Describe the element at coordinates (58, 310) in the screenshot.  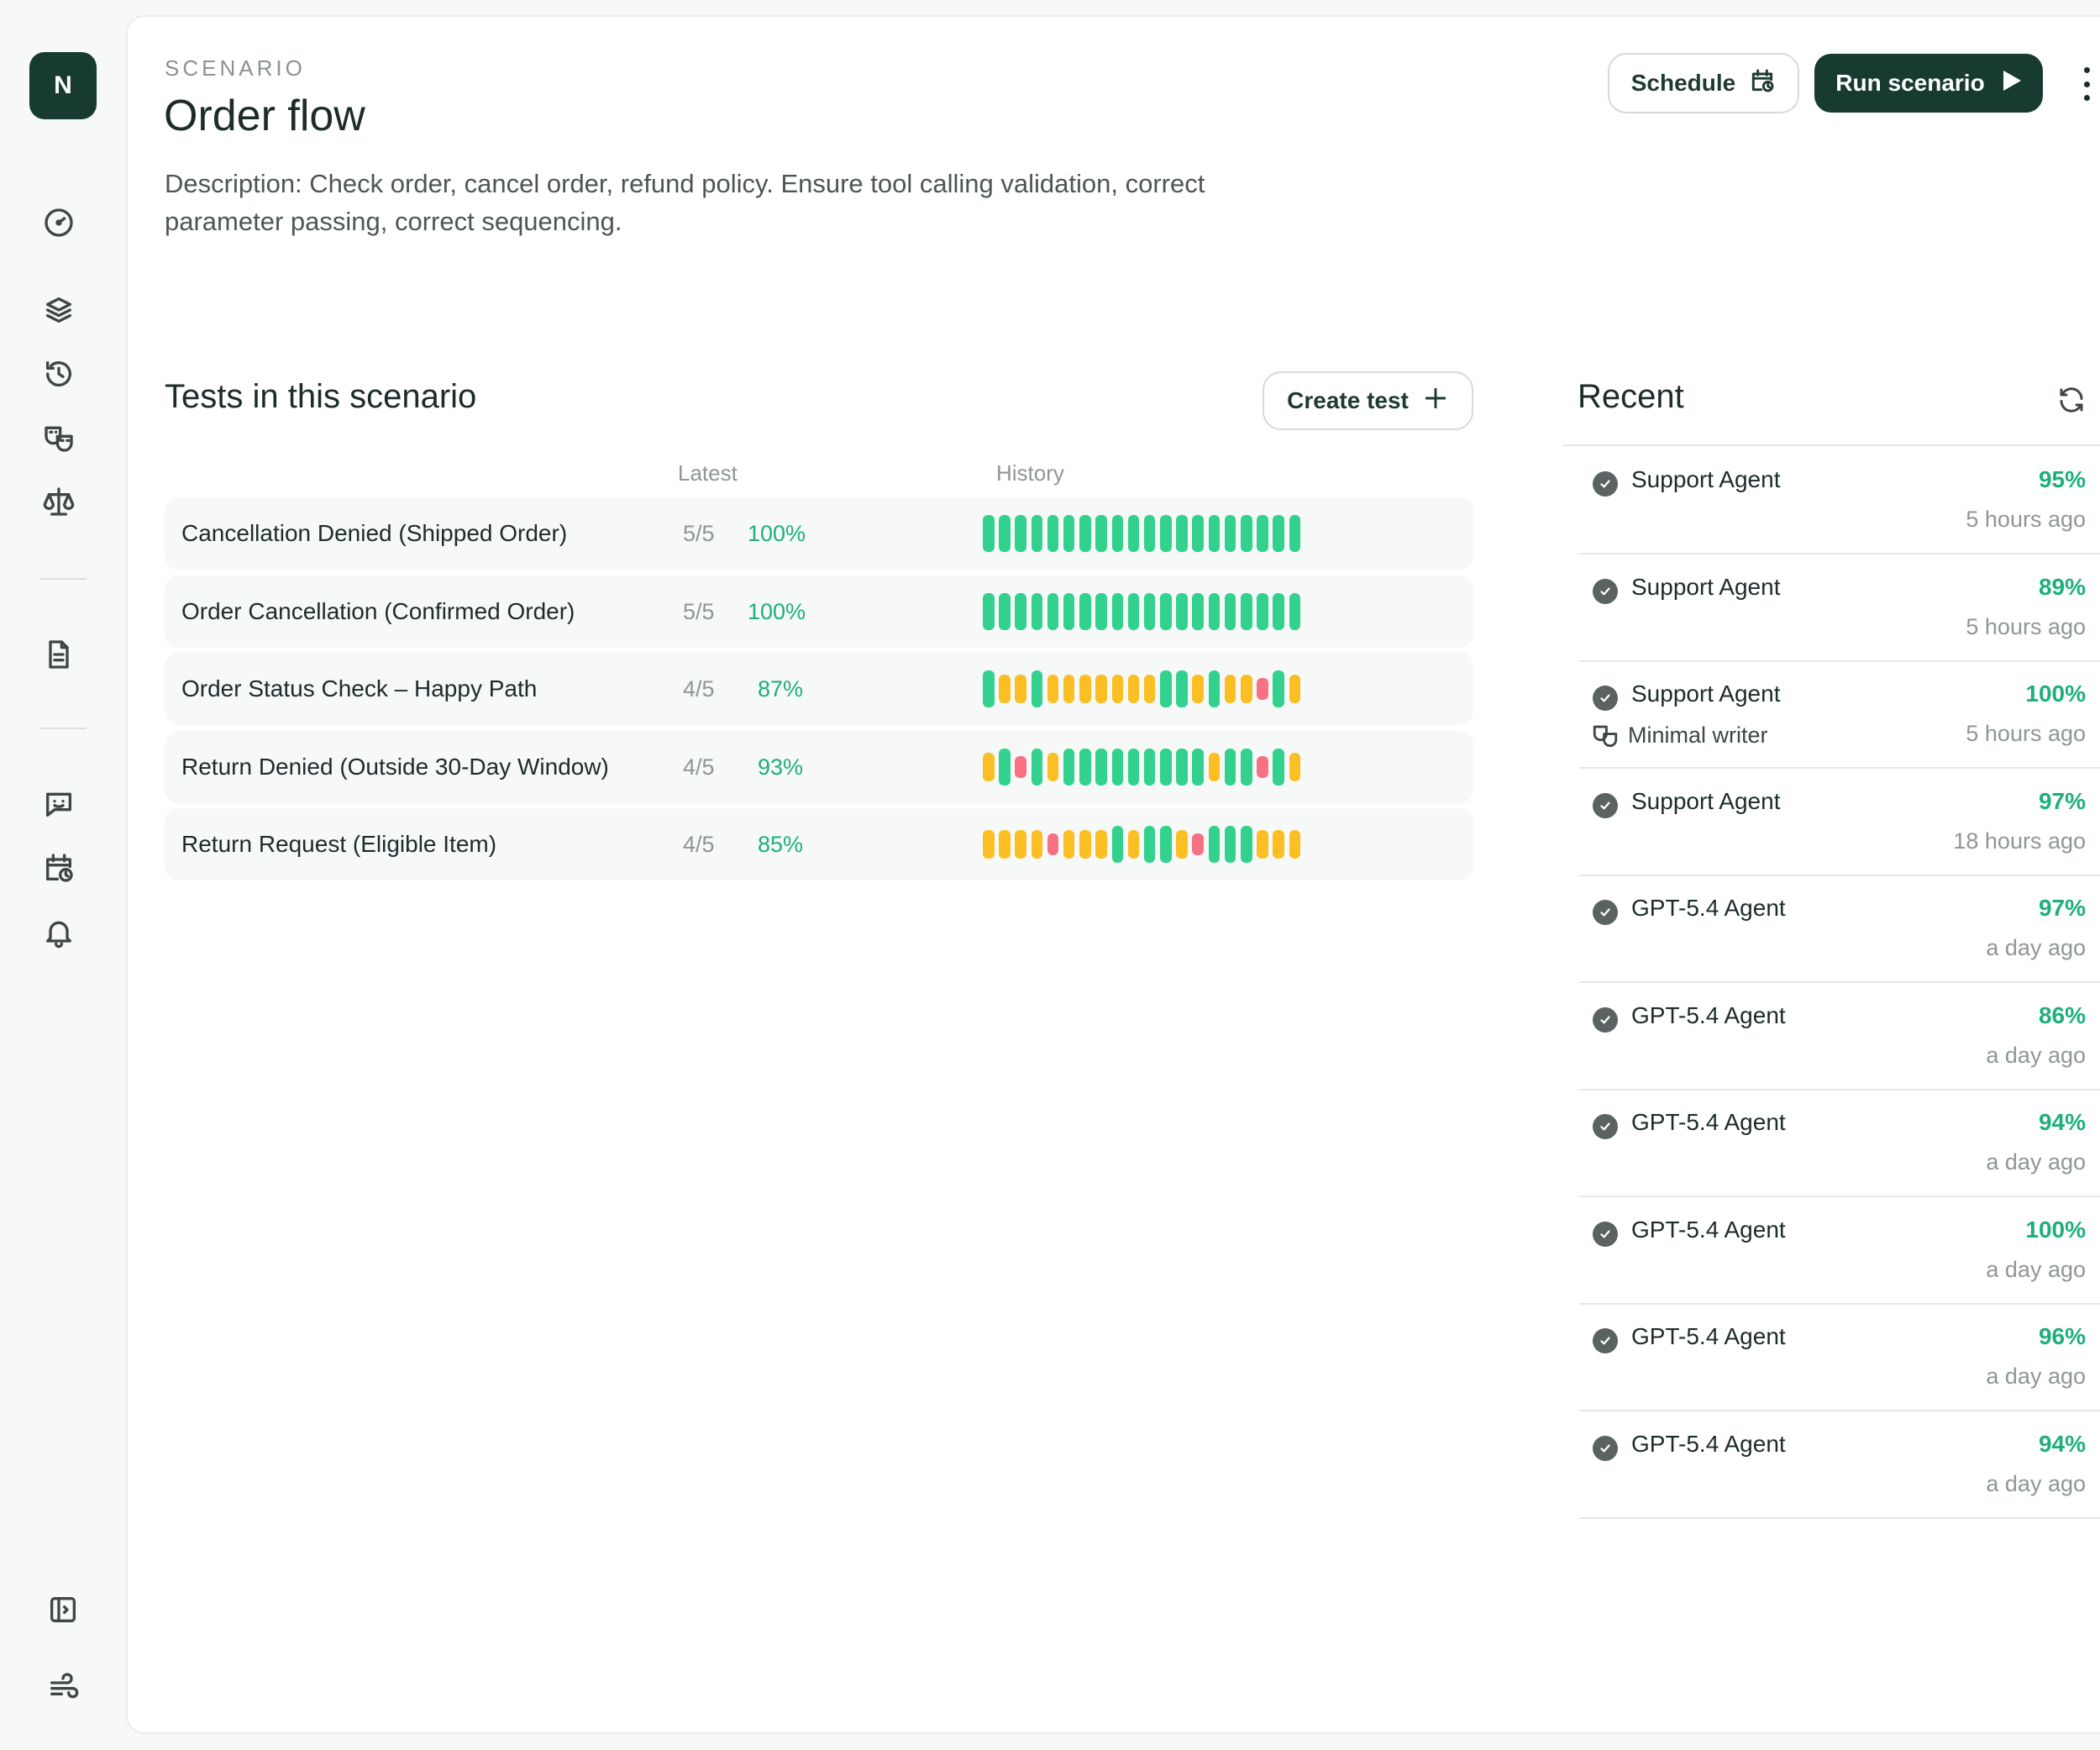
I see `layers-icon` at that location.